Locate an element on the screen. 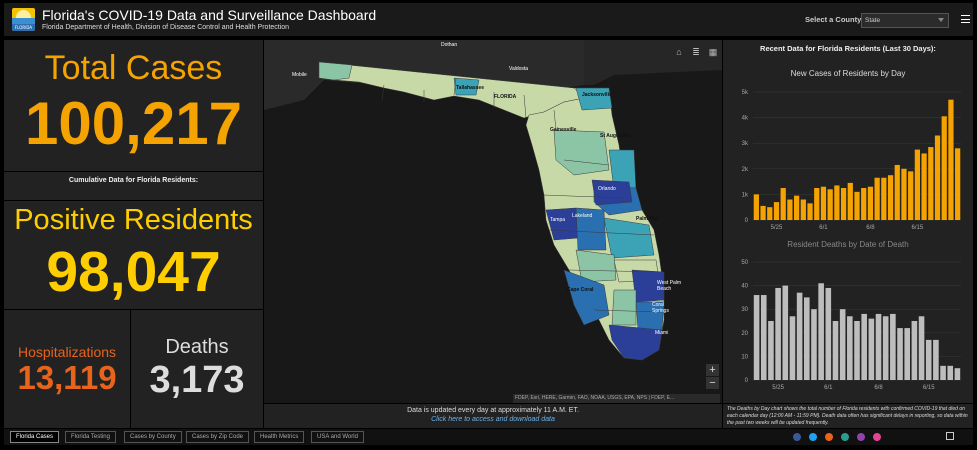 The height and width of the screenshot is (450, 977). facebook-icon is located at coordinates (797, 437).